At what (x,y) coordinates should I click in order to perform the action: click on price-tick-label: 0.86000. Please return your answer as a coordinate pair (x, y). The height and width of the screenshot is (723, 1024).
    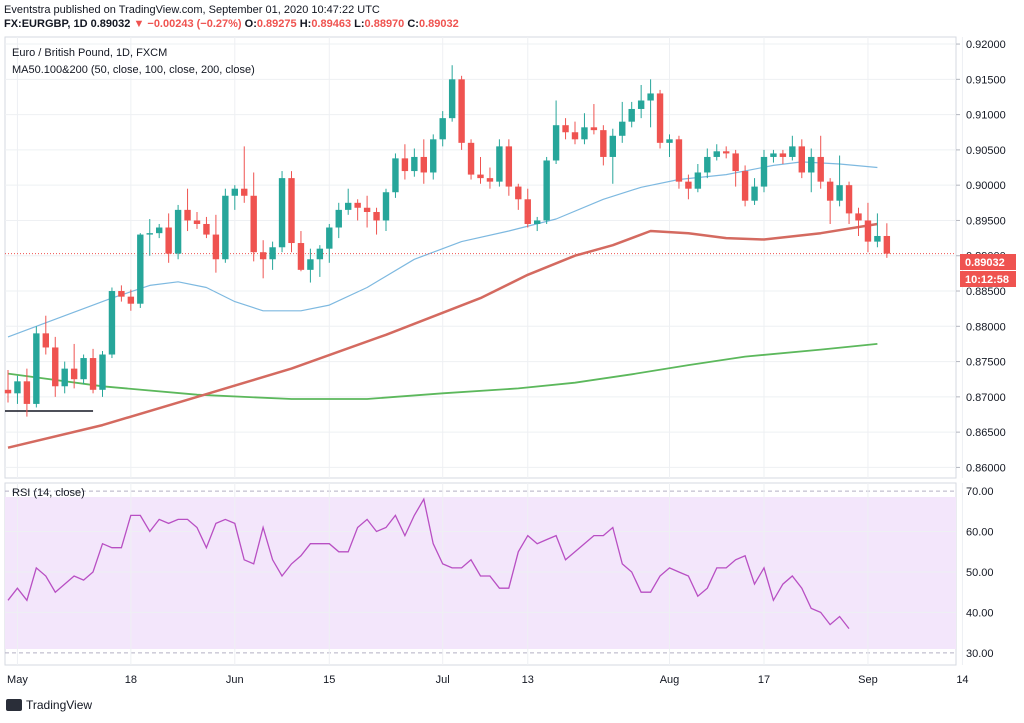
    Looking at the image, I should click on (986, 468).